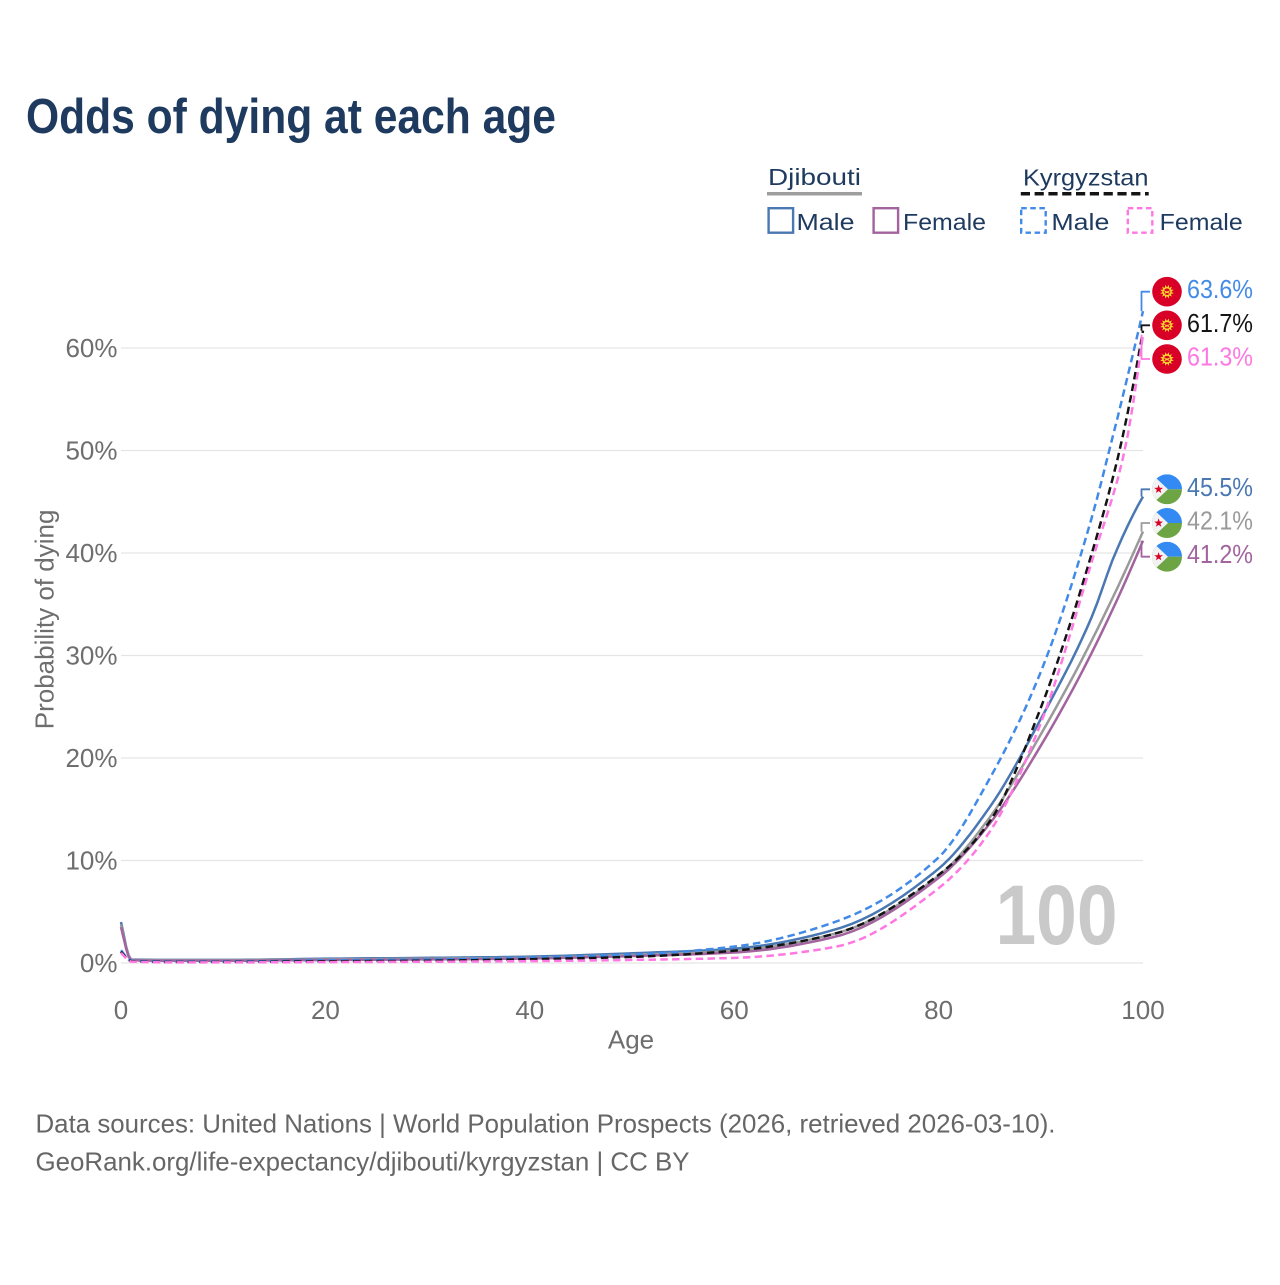 The height and width of the screenshot is (1285, 1280). I want to click on svg-text: 10%, so click(91, 860).